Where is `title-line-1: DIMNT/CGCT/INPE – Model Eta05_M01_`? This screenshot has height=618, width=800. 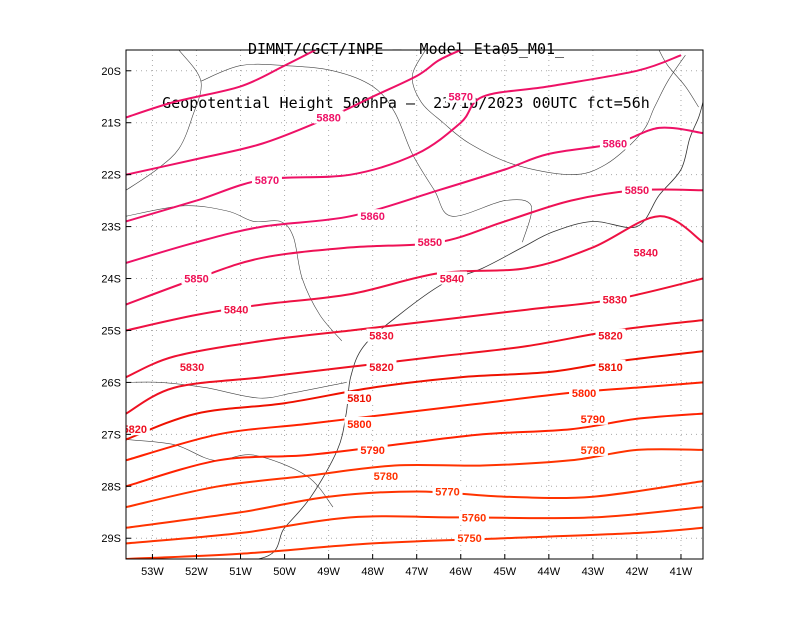 title-line-1: DIMNT/CGCT/INPE – Model Eta05_M01_ is located at coordinates (406, 49).